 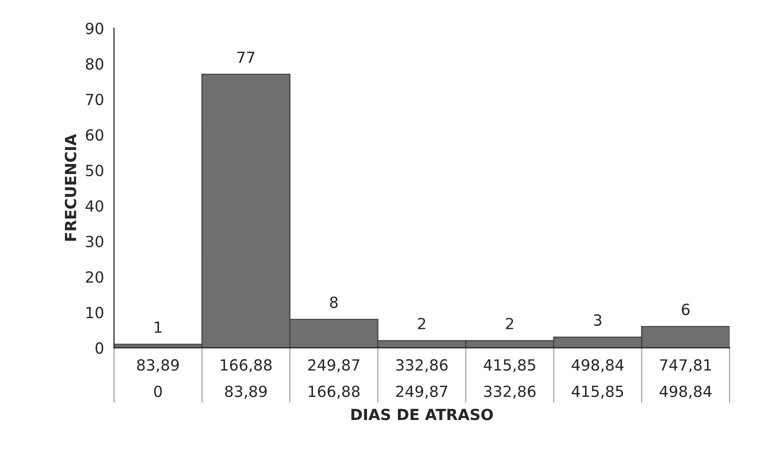 What do you see at coordinates (158, 378) in the screenshot?
I see `x-tick-label: 83,89 0` at bounding box center [158, 378].